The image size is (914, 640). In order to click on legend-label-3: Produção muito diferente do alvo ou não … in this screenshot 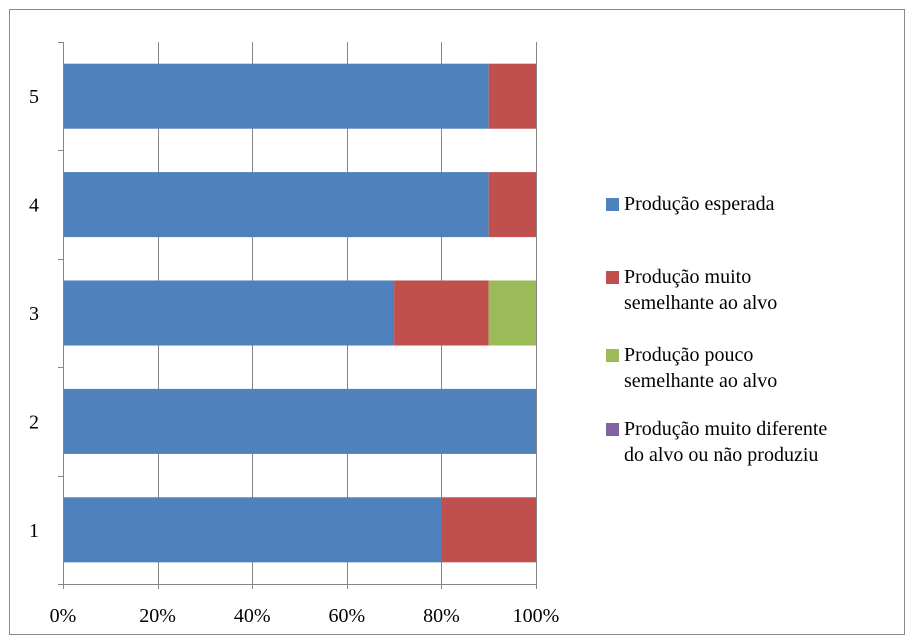, I will do `click(726, 442)`.